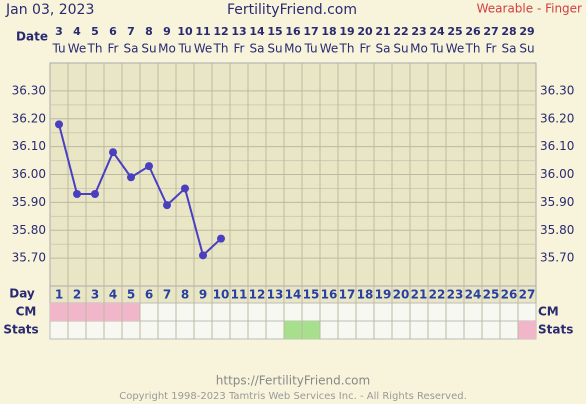  I want to click on date-label: 28, so click(508, 31).